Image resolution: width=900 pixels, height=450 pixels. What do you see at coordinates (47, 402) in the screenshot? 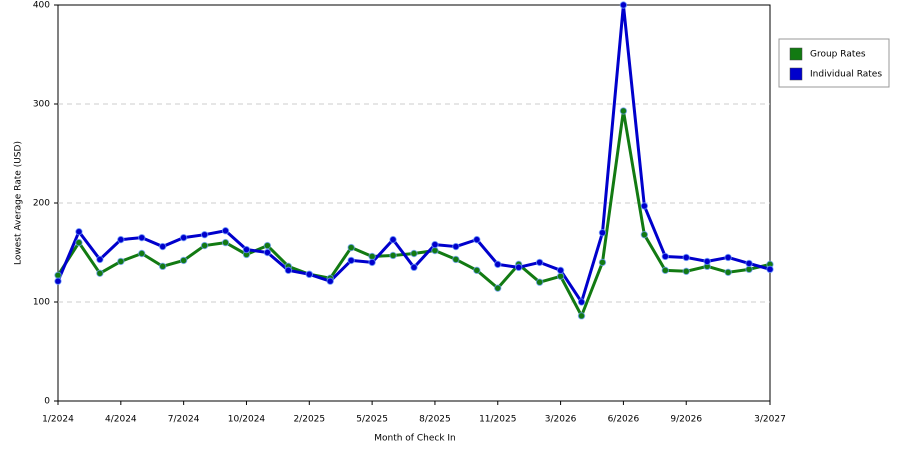
I see `y-tick-label: 0` at bounding box center [47, 402].